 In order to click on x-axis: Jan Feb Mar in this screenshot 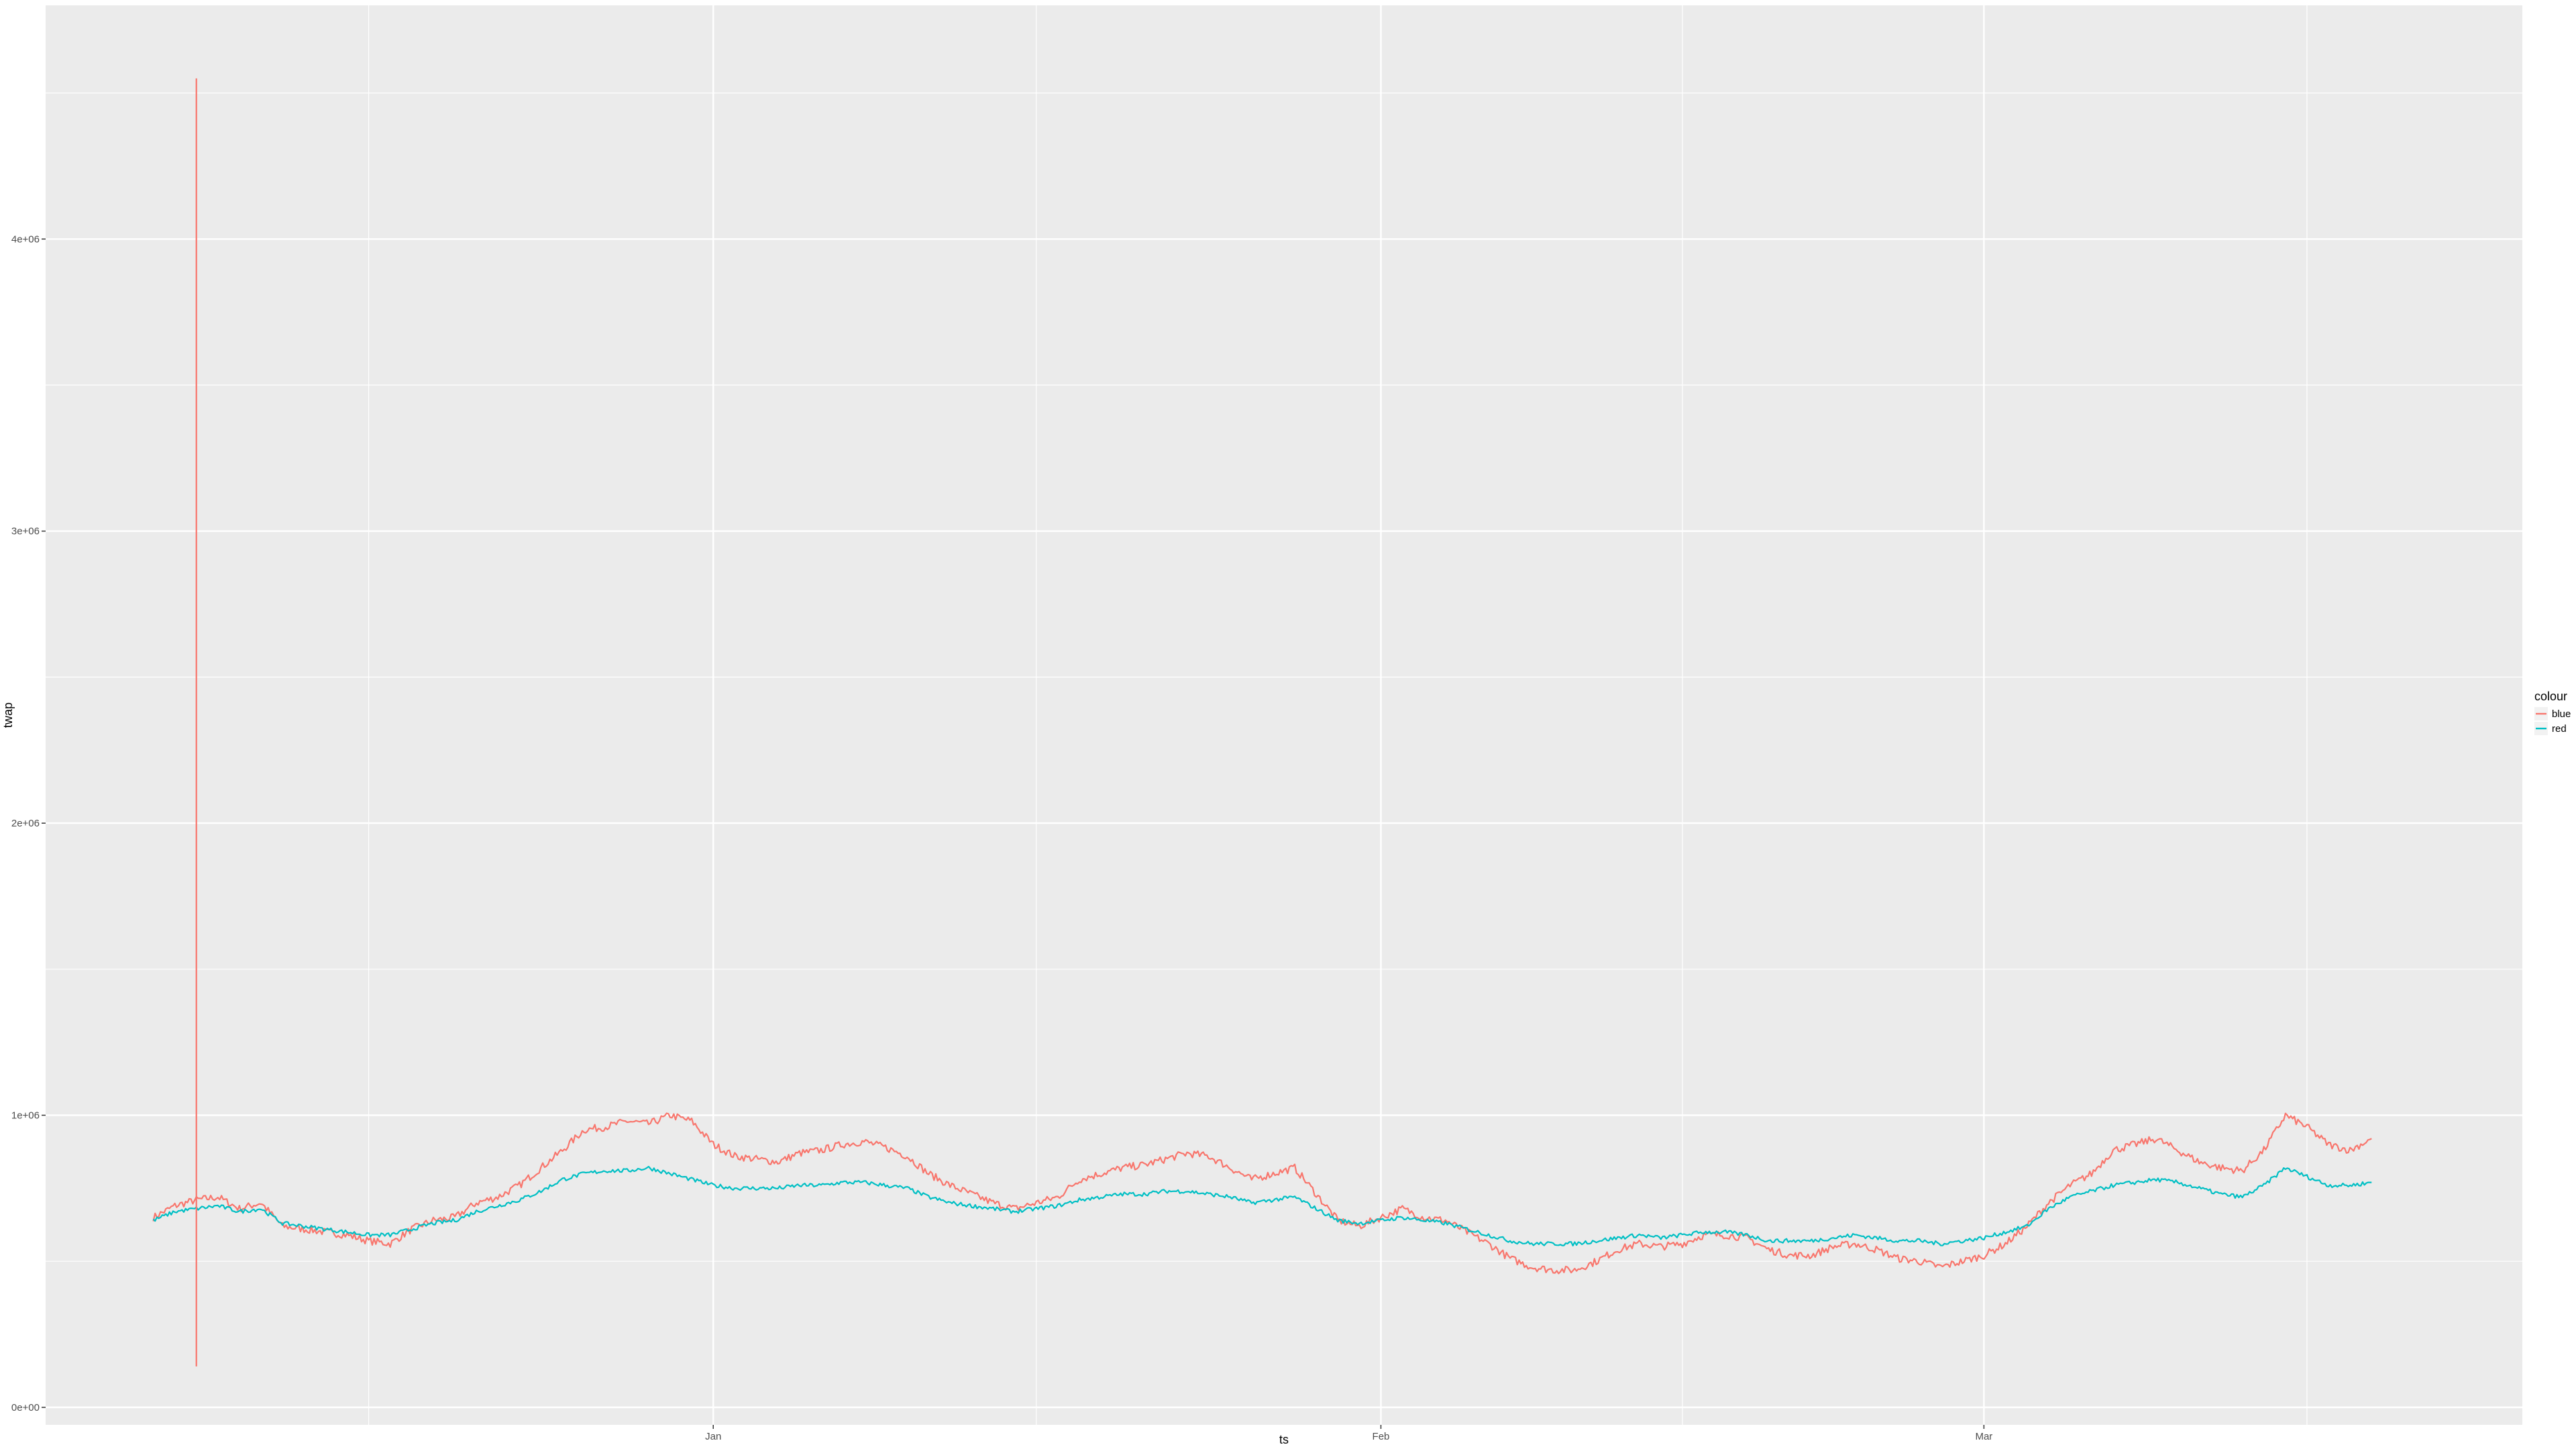, I will do `click(1348, 1433)`.